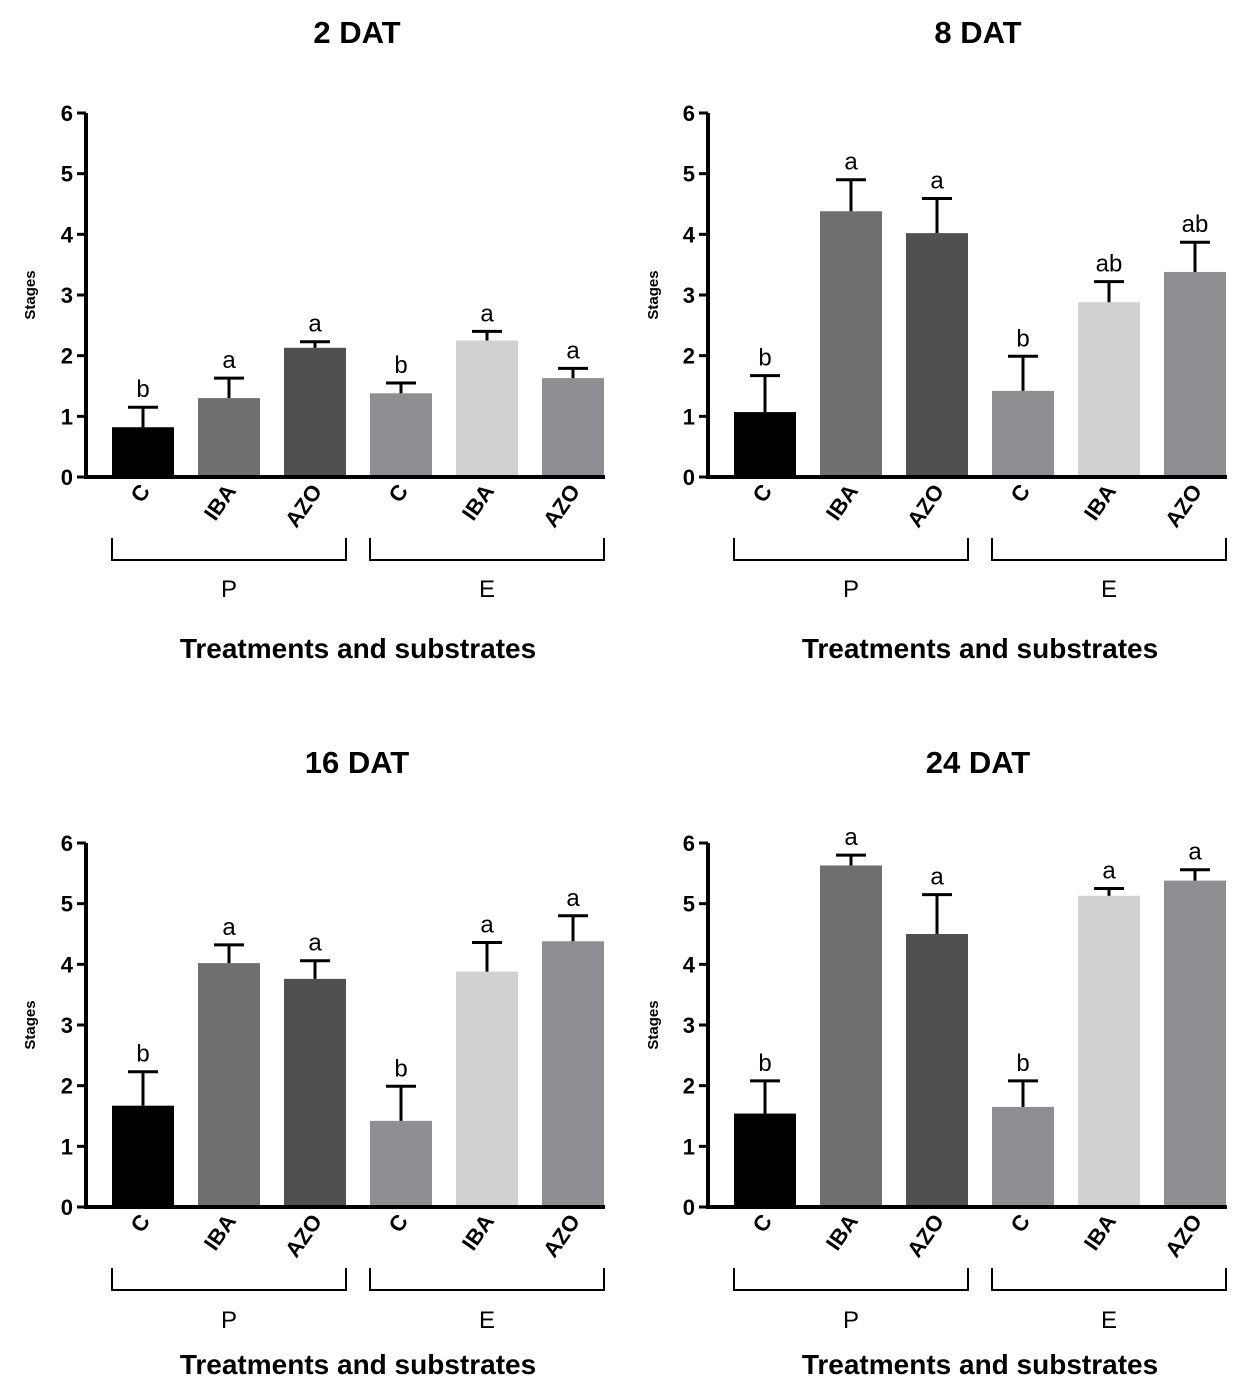 This screenshot has width=1260, height=1392. Describe the element at coordinates (357, 762) in the screenshot. I see `chart-title: 16 DAT` at that location.